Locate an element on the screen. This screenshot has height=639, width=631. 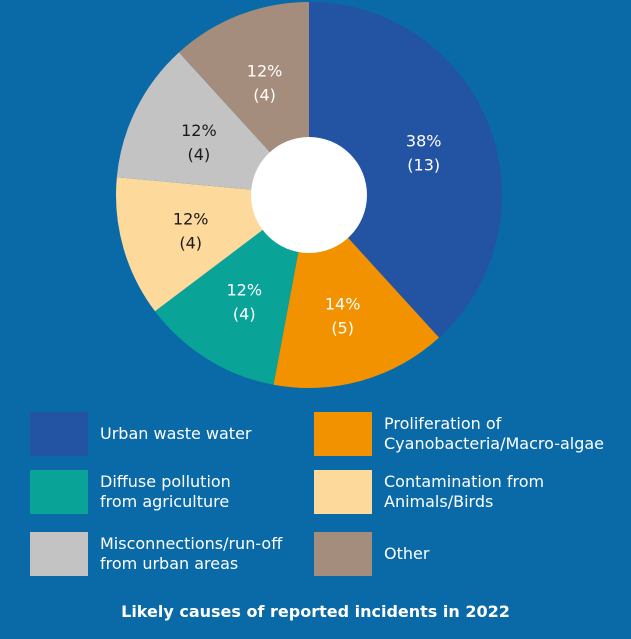
slice-percent-label: 38% is located at coordinates (424, 141).